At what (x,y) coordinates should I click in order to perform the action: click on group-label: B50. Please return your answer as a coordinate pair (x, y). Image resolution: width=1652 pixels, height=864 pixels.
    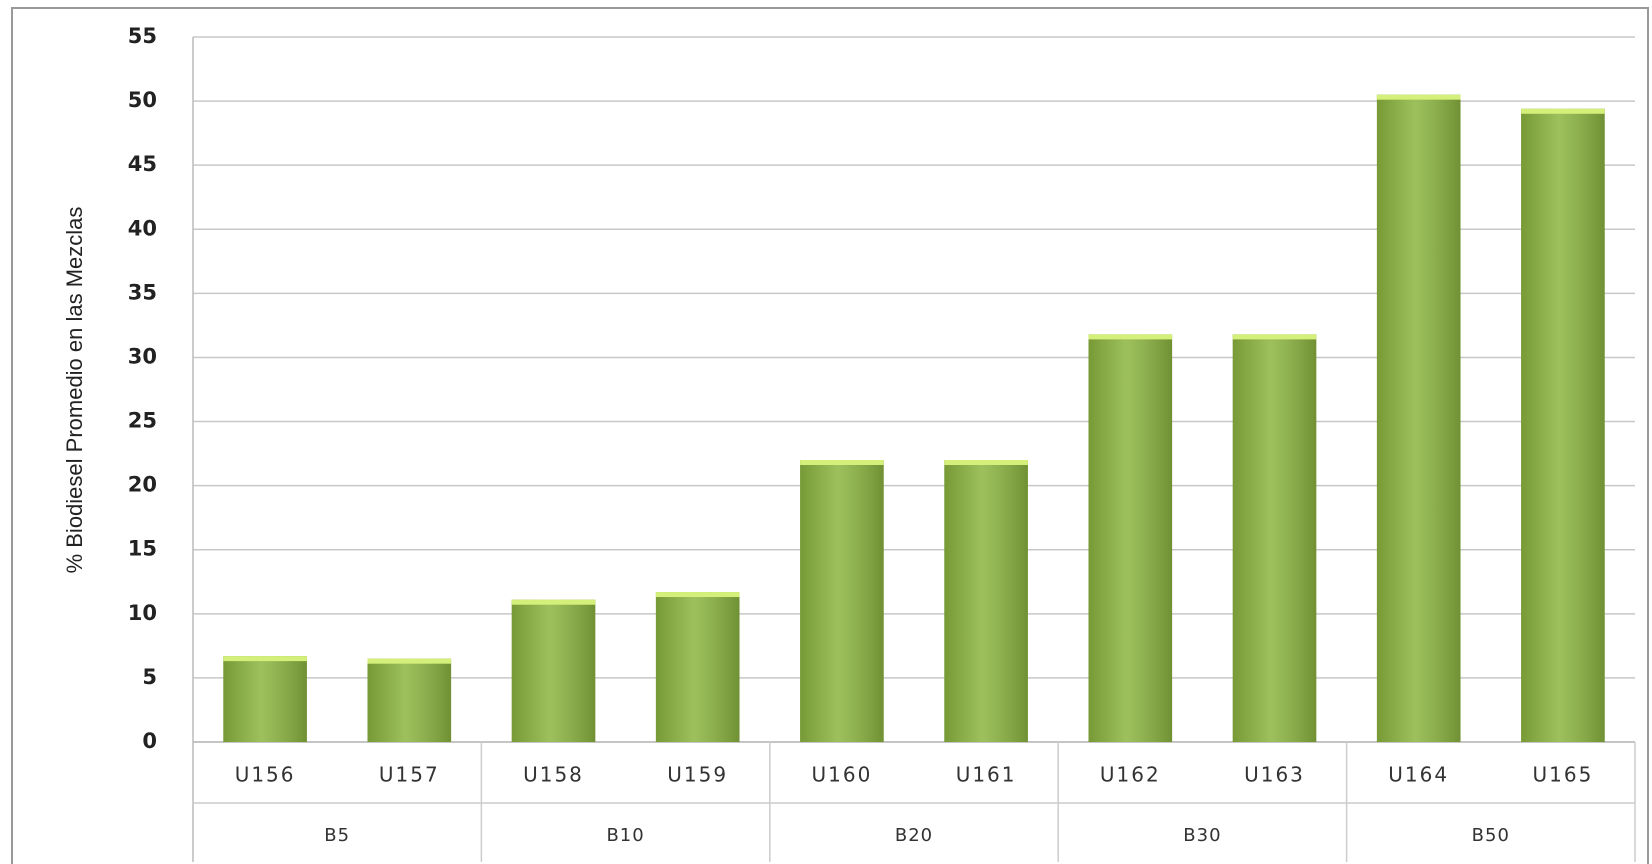
    Looking at the image, I should click on (1491, 835).